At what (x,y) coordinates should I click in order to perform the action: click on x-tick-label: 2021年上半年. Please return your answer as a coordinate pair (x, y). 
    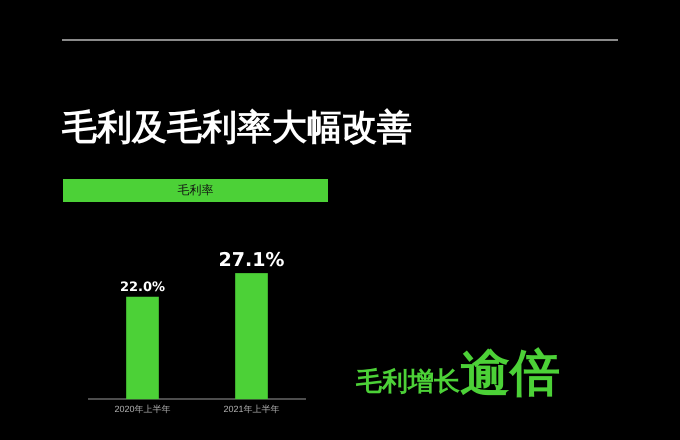
    Looking at the image, I should click on (251, 409).